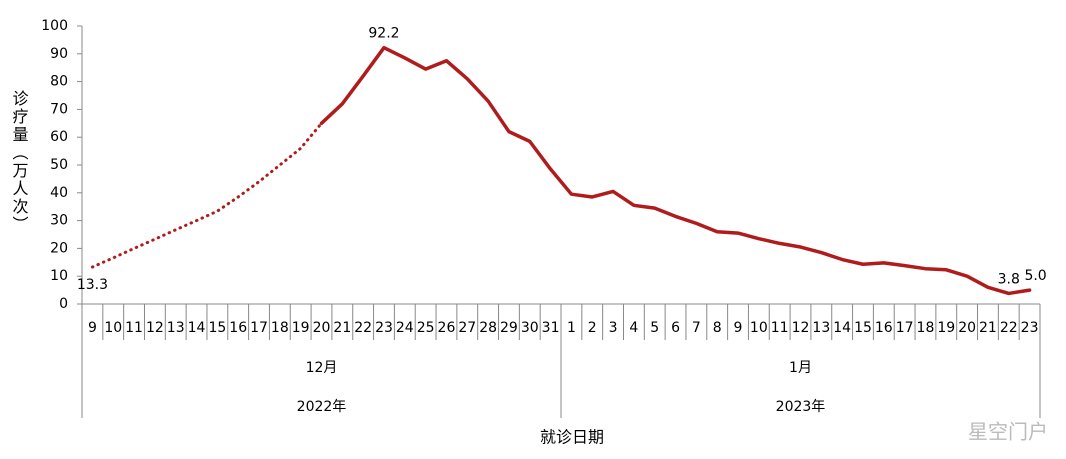 The width and height of the screenshot is (1066, 459). I want to click on year-label: 2023年, so click(801, 407).